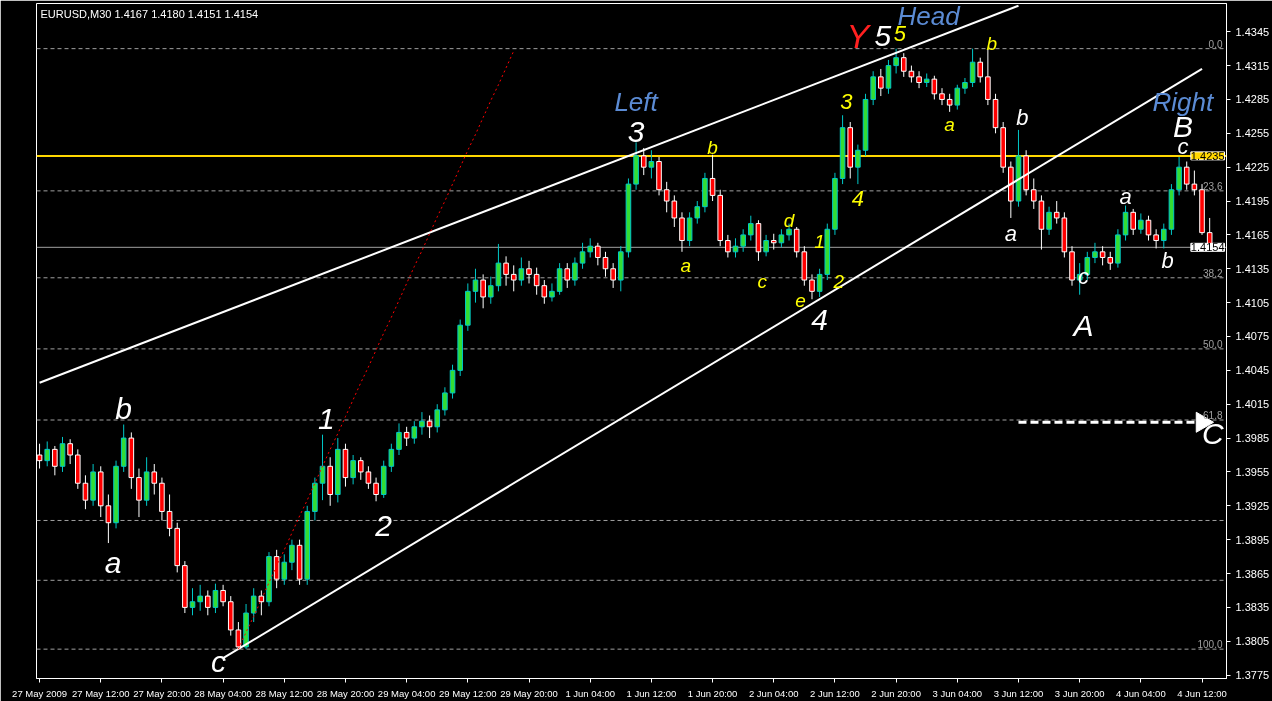 Image resolution: width=1272 pixels, height=701 pixels. What do you see at coordinates (1207, 155) in the screenshot?
I see `ref-line-label: 1.4235` at bounding box center [1207, 155].